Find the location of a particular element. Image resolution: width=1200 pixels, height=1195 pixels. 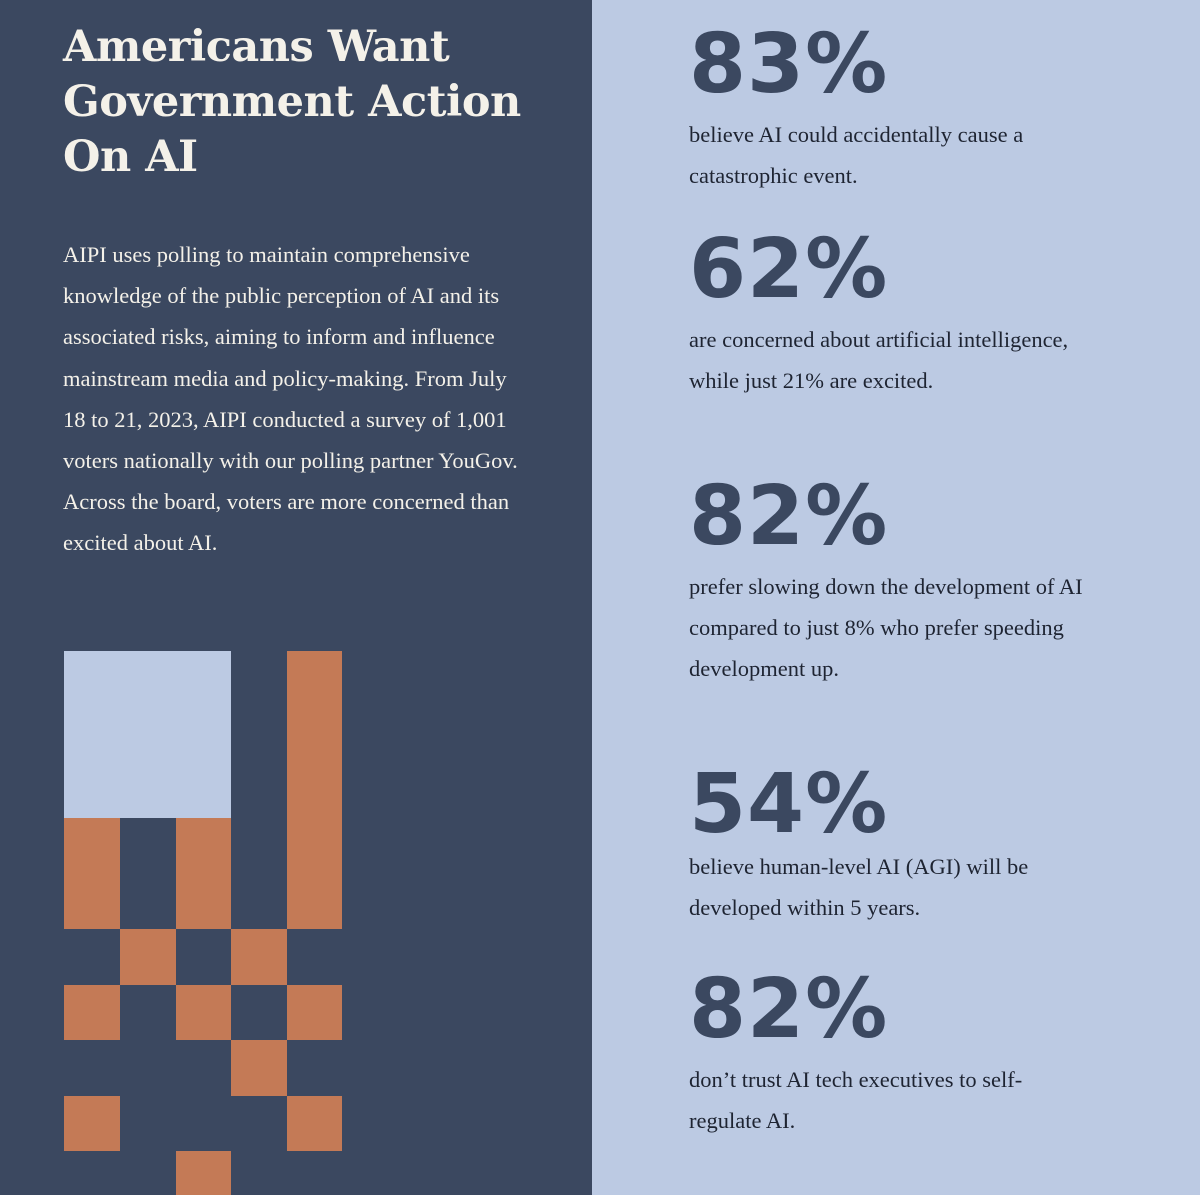

stat-percentage: 54% is located at coordinates (789, 804).